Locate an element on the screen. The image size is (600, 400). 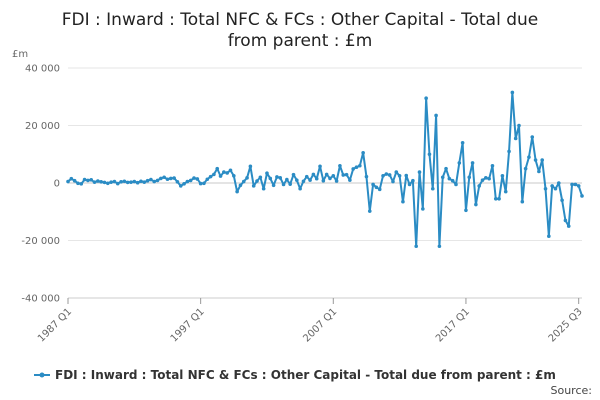
y-tick-label: 0 is located at coordinates (57, 184).